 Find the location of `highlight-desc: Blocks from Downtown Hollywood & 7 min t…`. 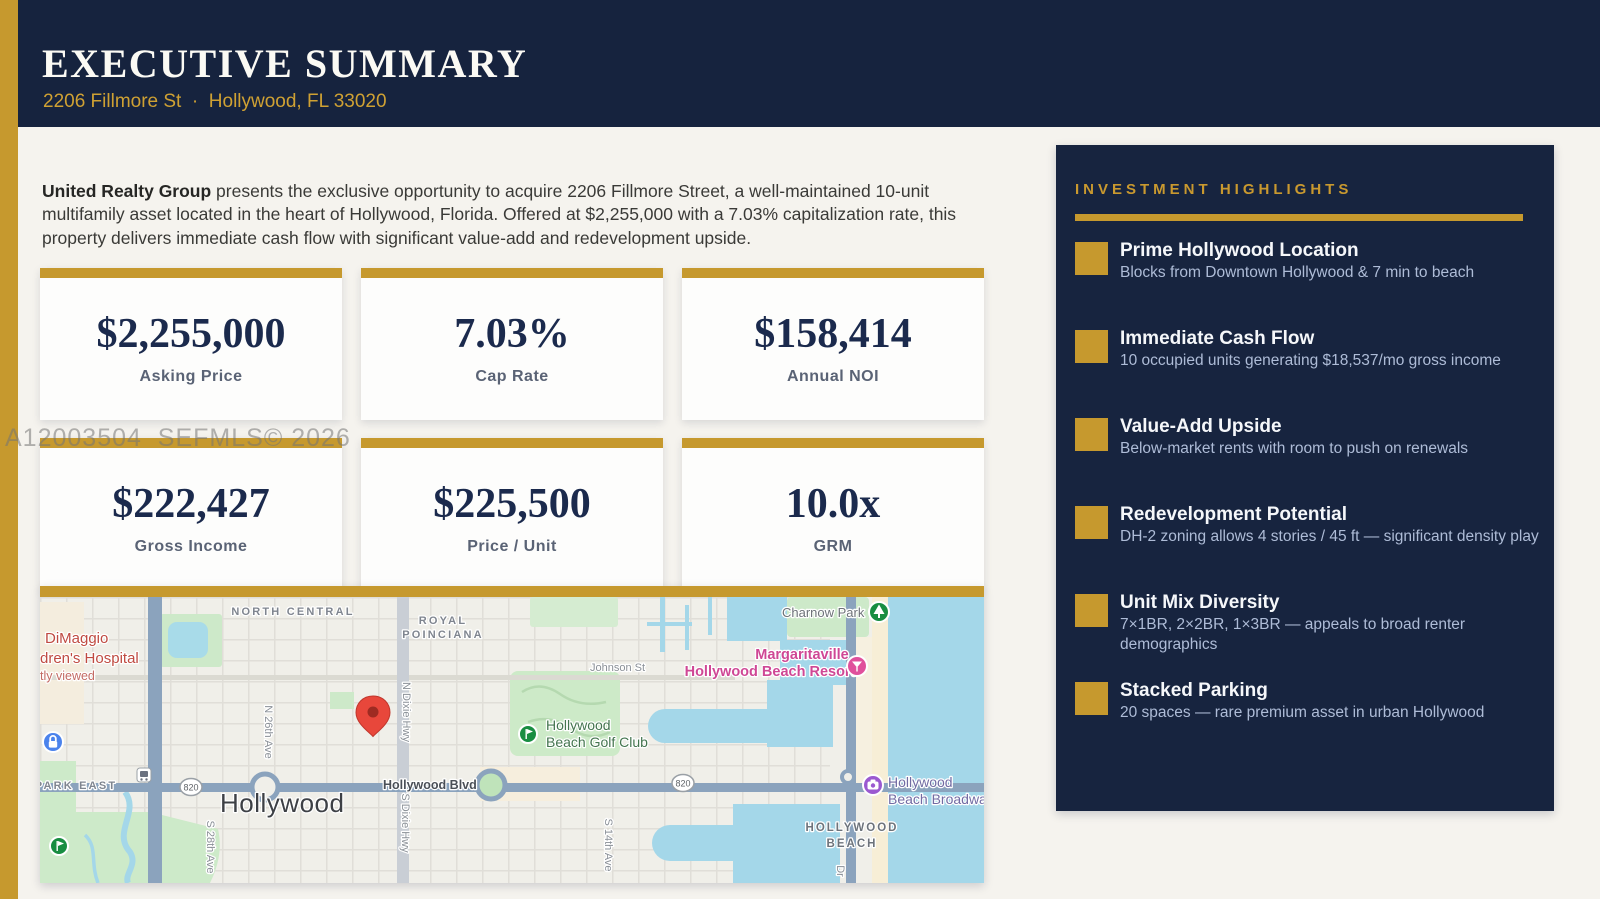

highlight-desc: Blocks from Downtown Hollywood & 7 min t… is located at coordinates (1297, 272).